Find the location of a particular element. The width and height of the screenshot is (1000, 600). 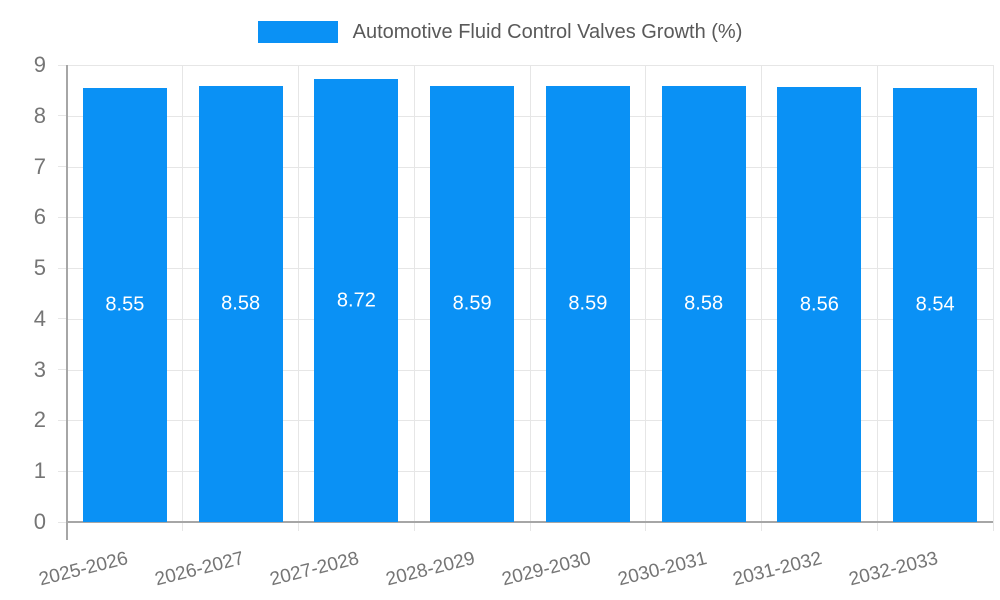

y-axis-tick-label: 8 is located at coordinates (39, 115).